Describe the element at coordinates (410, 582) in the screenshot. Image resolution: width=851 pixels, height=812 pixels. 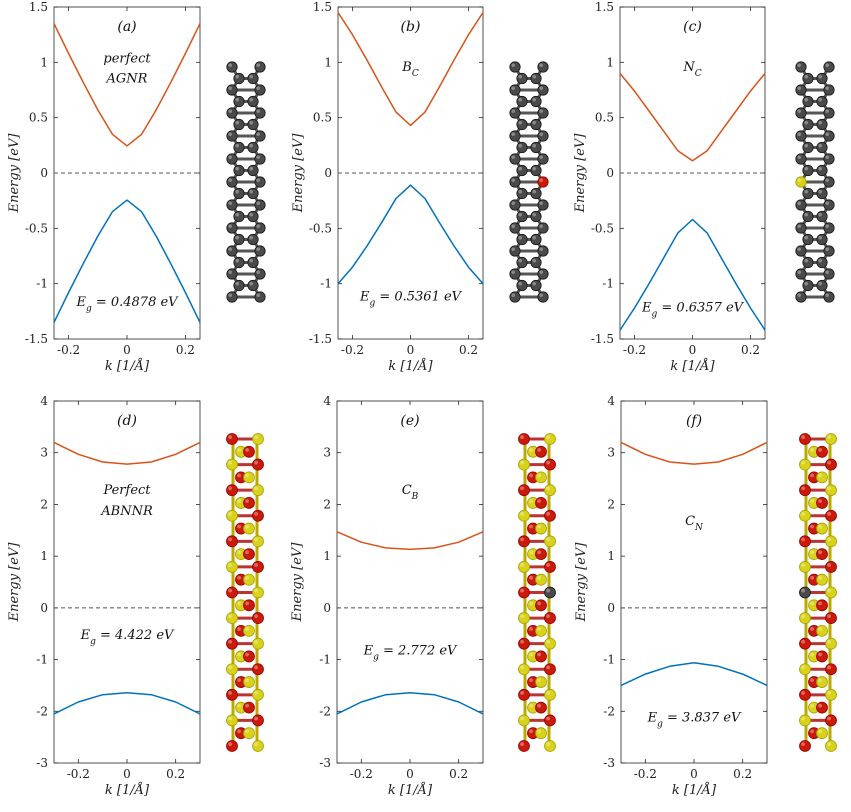
I see `axes-frame` at that location.